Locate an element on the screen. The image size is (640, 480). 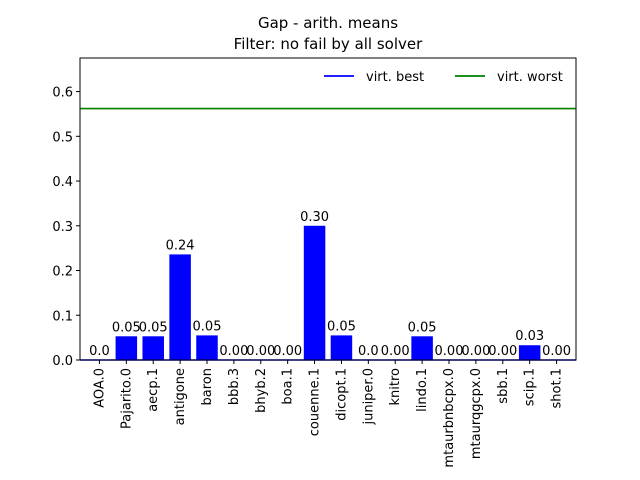
x-tick-label: bbb.3 is located at coordinates (234, 386).